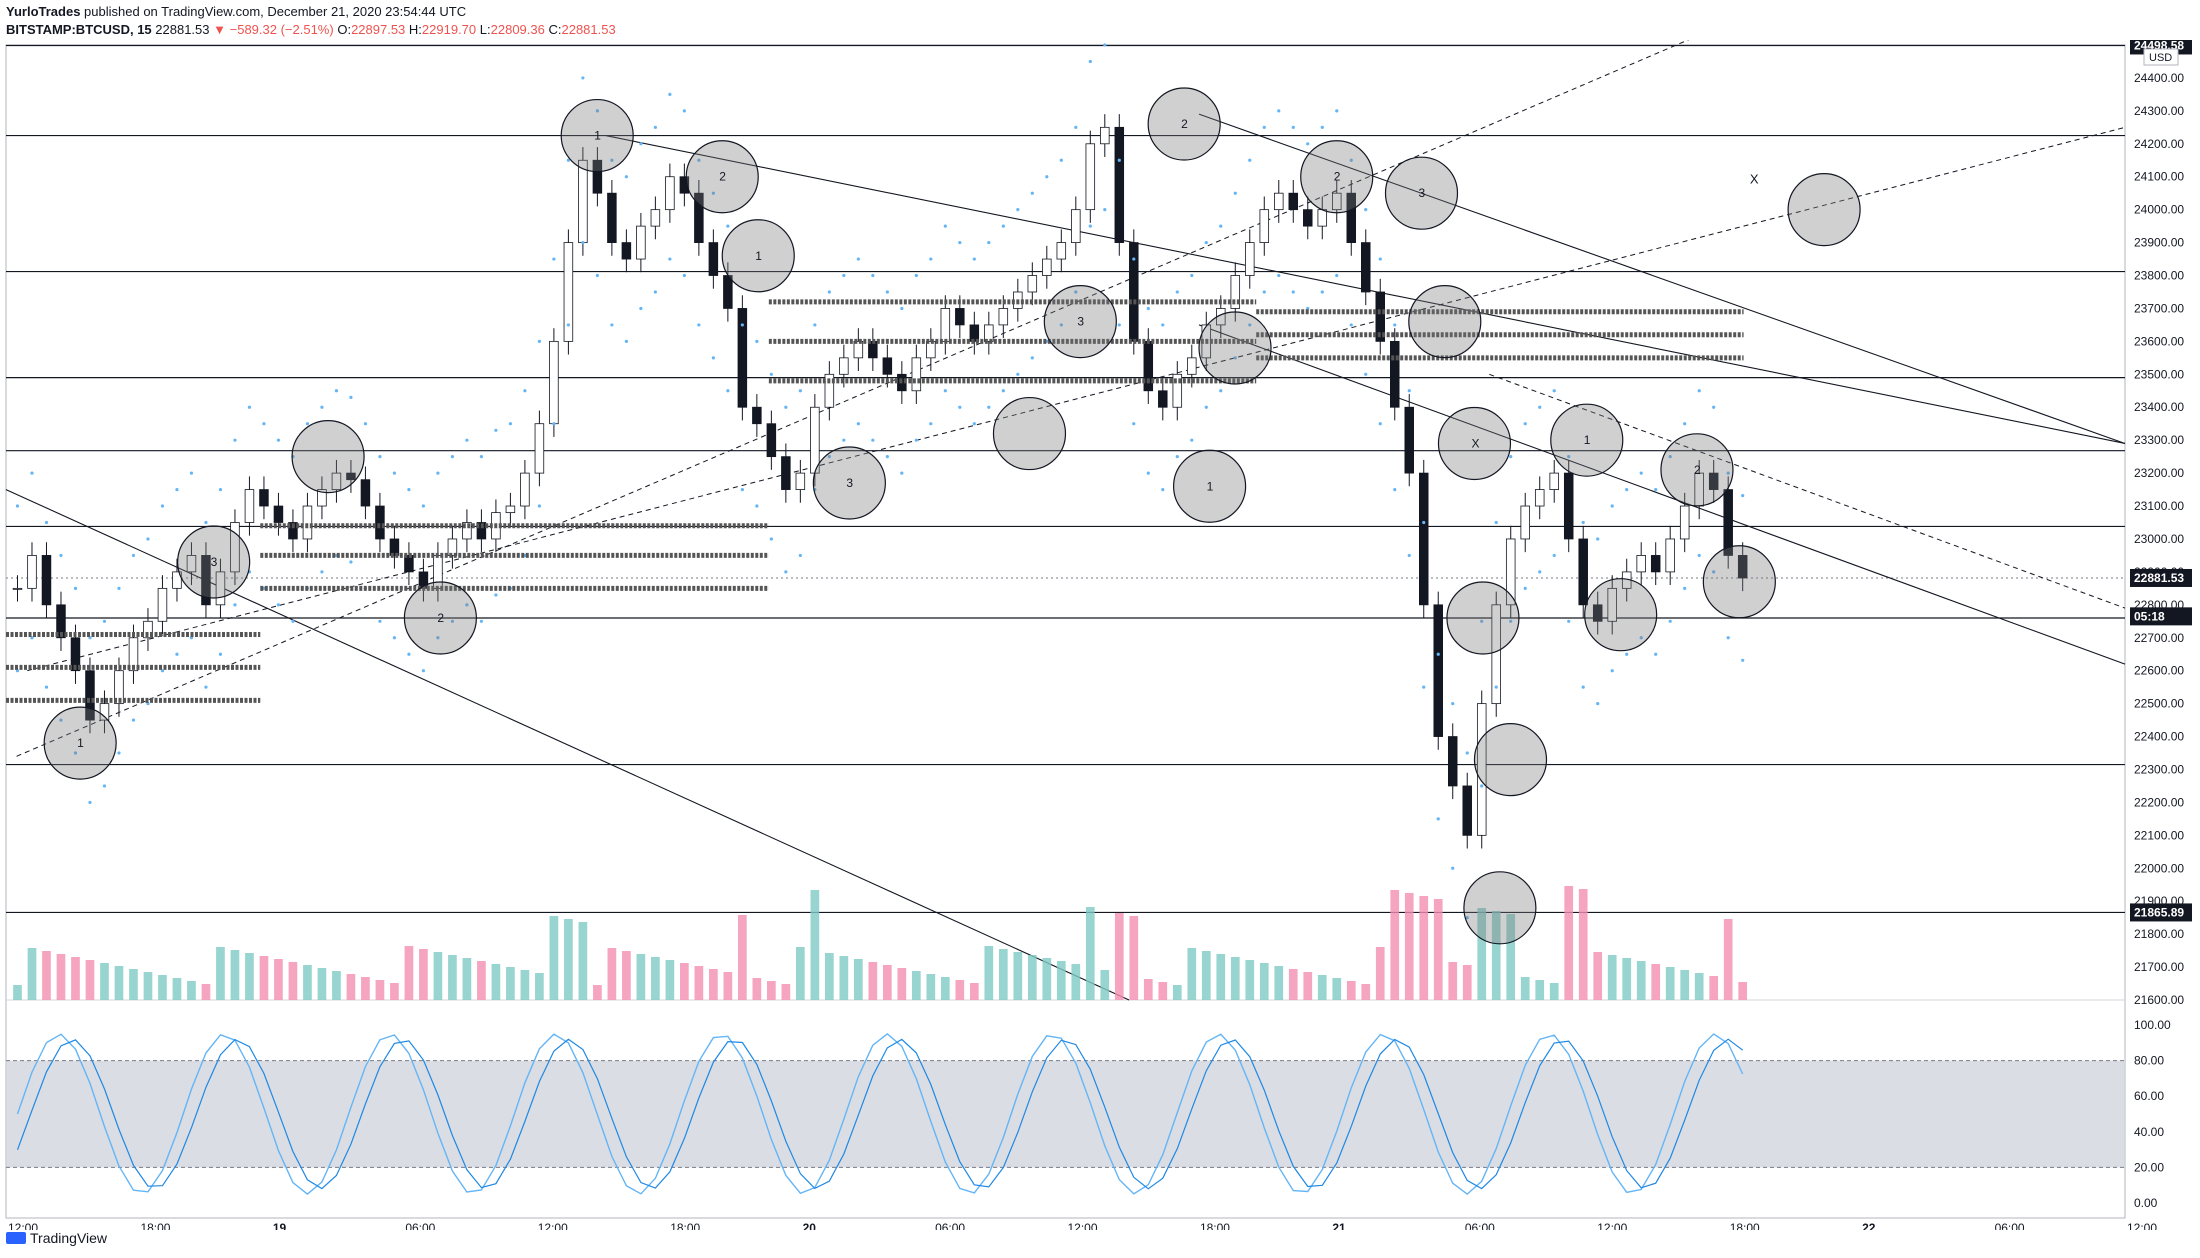  I want to click on stoch-tick-label: 60.00, so click(2149, 1096).